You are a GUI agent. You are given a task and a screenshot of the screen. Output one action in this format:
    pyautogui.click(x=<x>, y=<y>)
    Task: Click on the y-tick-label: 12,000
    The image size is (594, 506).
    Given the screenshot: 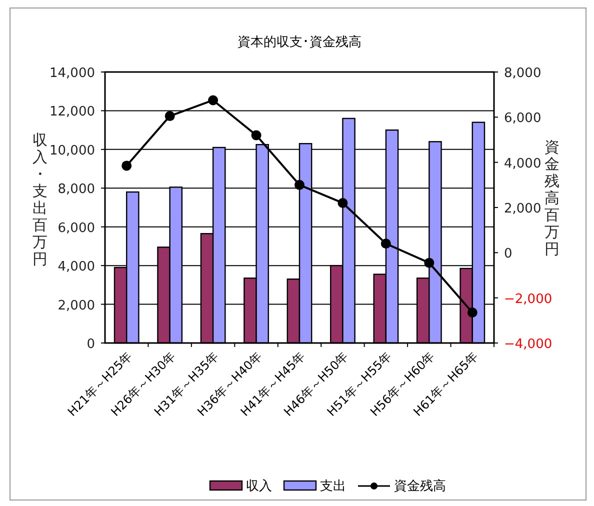 What is the action you would take?
    pyautogui.click(x=72, y=112)
    